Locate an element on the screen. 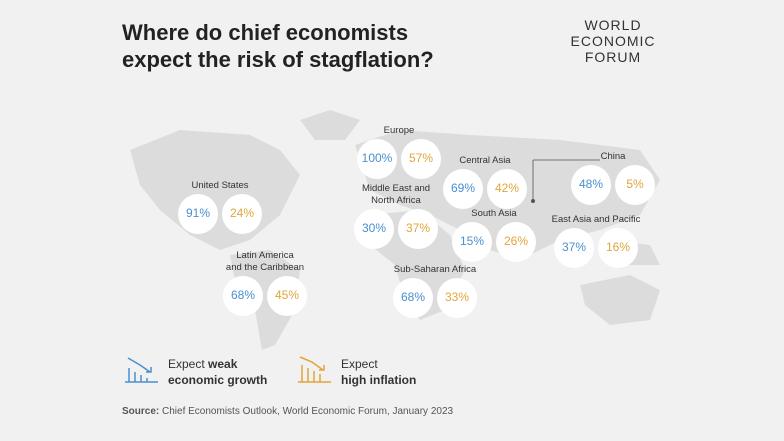 Image resolution: width=784 pixels, height=441 pixels. growth-value: 48% is located at coordinates (591, 184).